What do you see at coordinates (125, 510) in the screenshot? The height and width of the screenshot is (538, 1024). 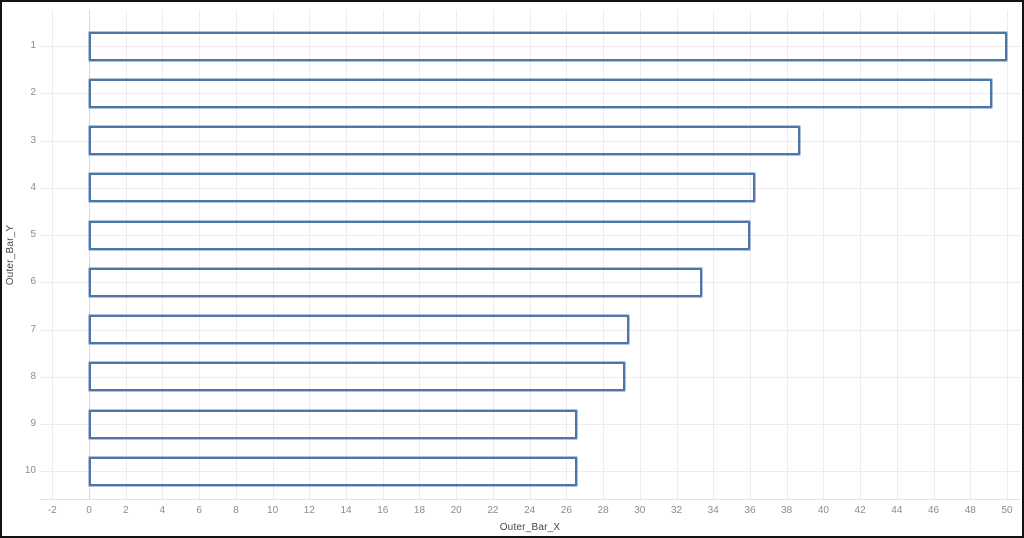 I see `x-tick-label: 2` at bounding box center [125, 510].